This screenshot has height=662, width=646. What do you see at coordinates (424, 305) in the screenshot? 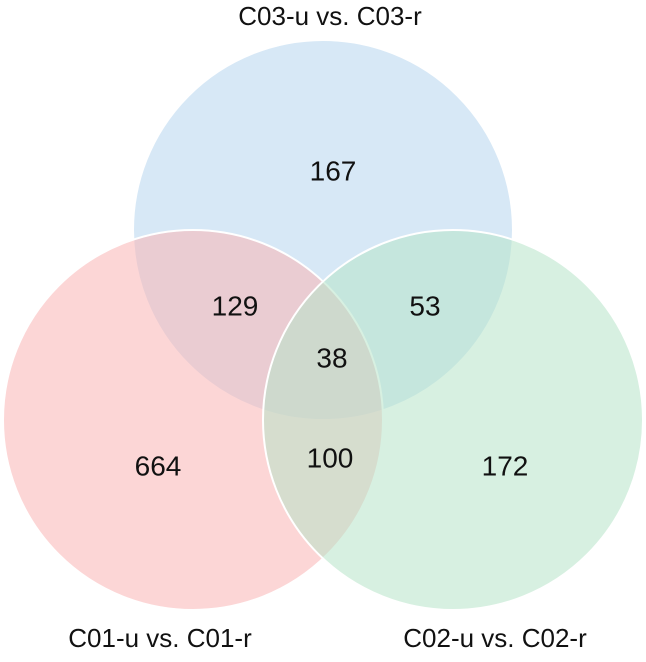
I see `region-count: 53` at bounding box center [424, 305].